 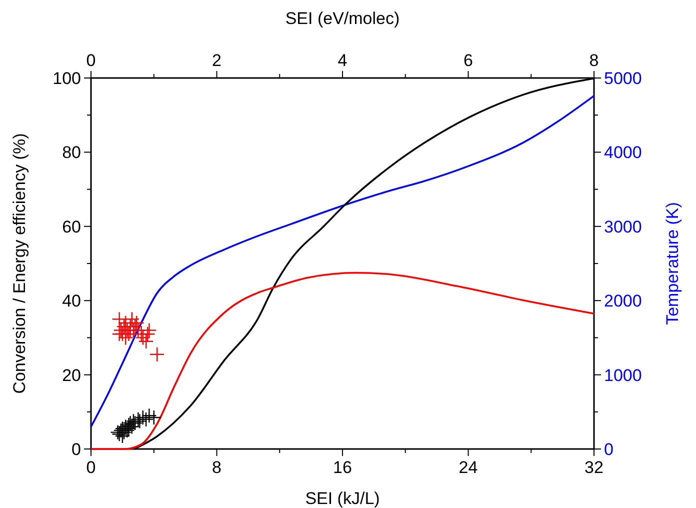 I want to click on y2-axis-title: Temperature (K), so click(x=672, y=263).